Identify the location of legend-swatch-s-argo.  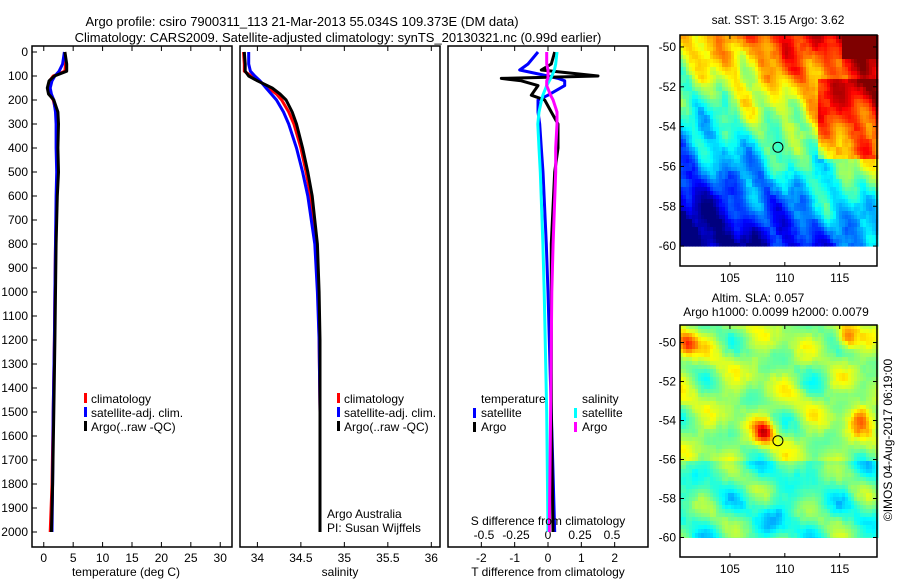
(575, 427).